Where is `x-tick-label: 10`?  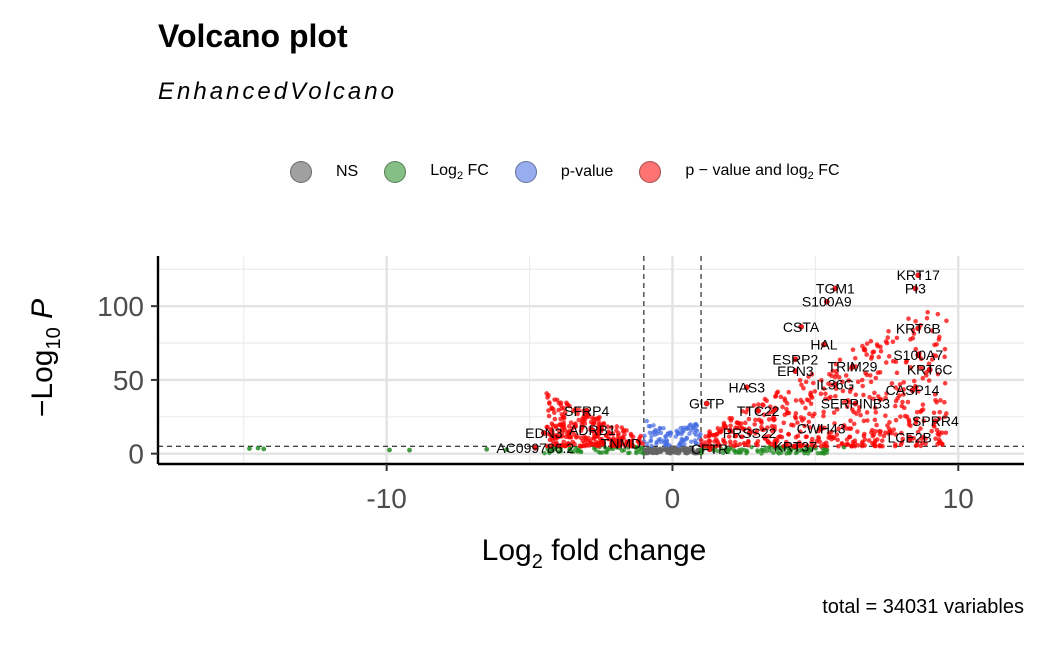 x-tick-label: 10 is located at coordinates (958, 498).